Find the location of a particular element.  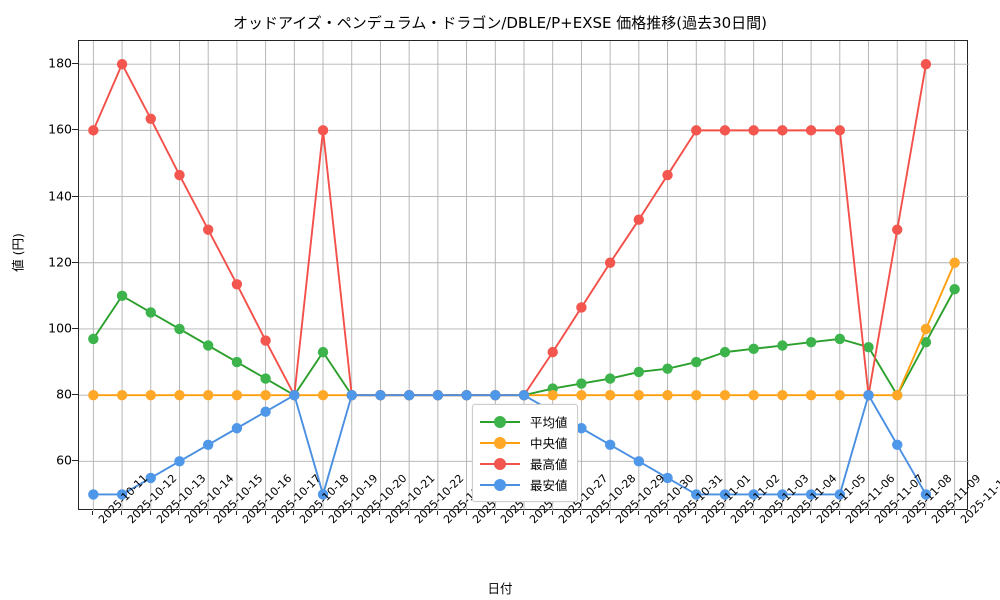

legend-item-3: 最安値 is located at coordinates (524, 484).